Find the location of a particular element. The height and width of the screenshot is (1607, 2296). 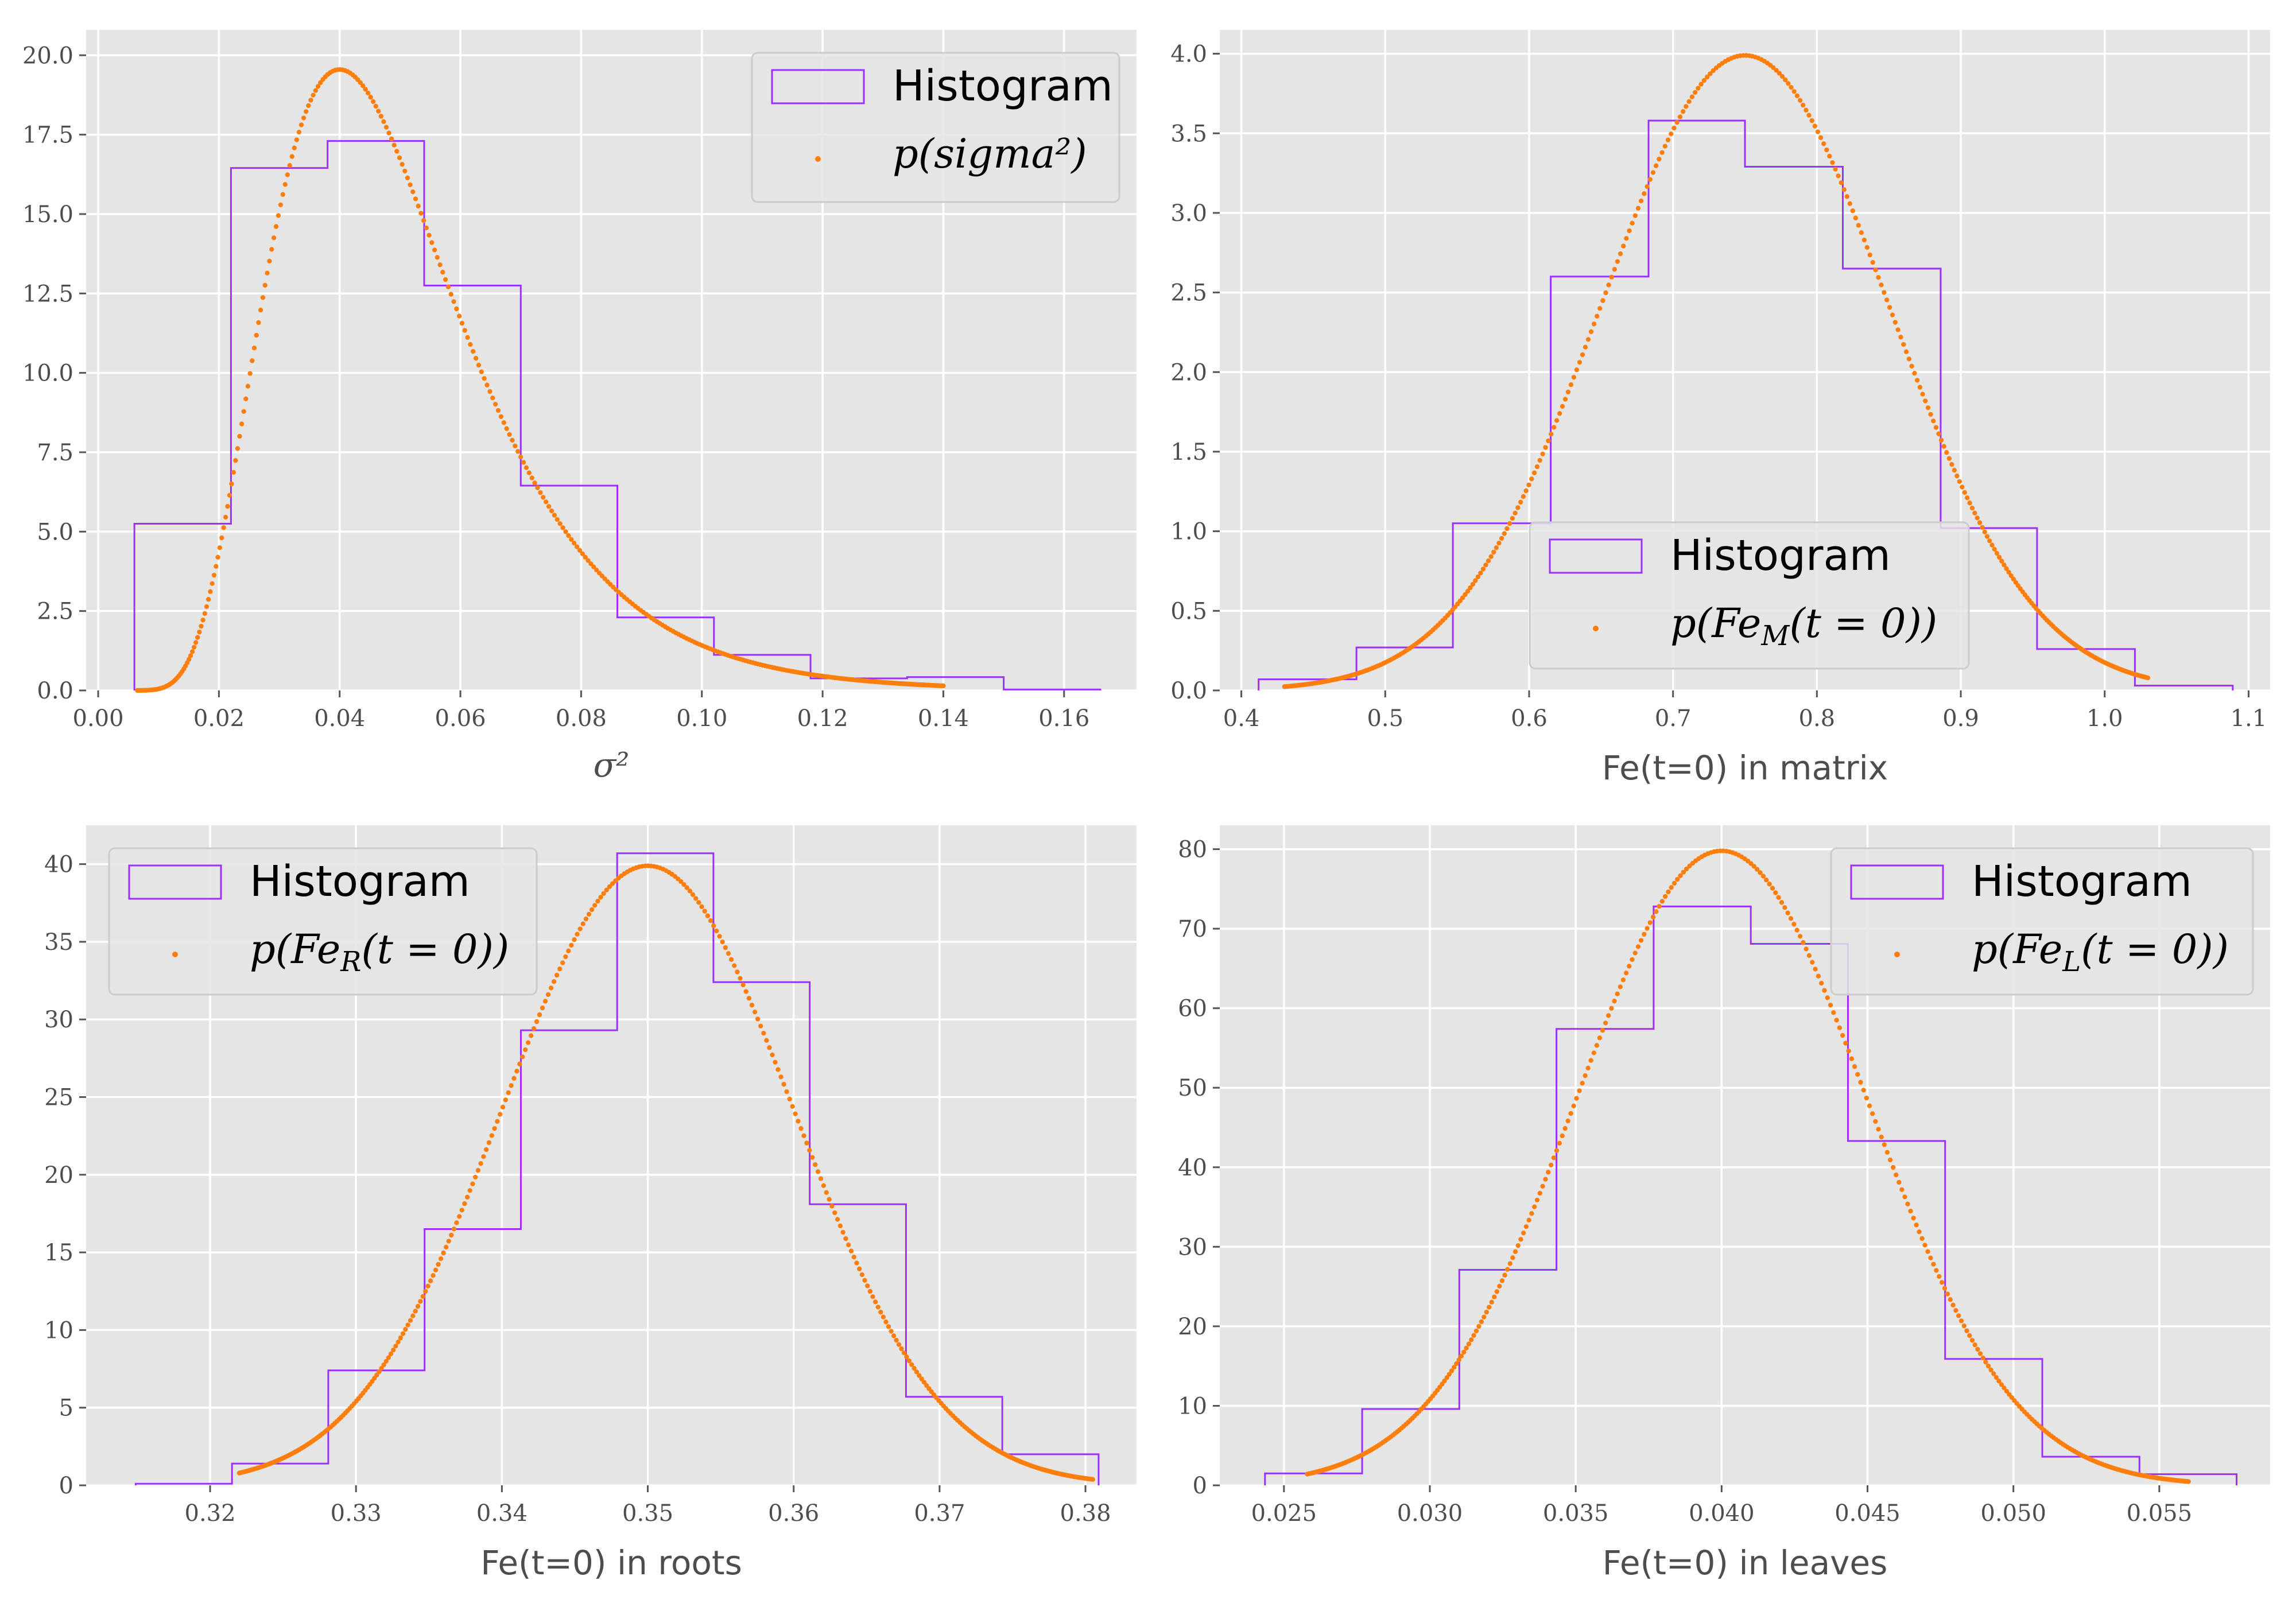

legend-histogram-label: Histogram is located at coordinates (2082, 882).